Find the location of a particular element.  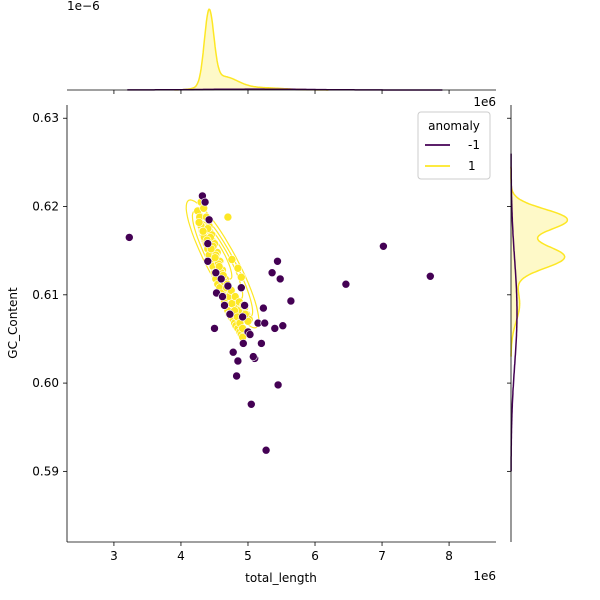

legend: anomaly -1 1 is located at coordinates (454, 145).